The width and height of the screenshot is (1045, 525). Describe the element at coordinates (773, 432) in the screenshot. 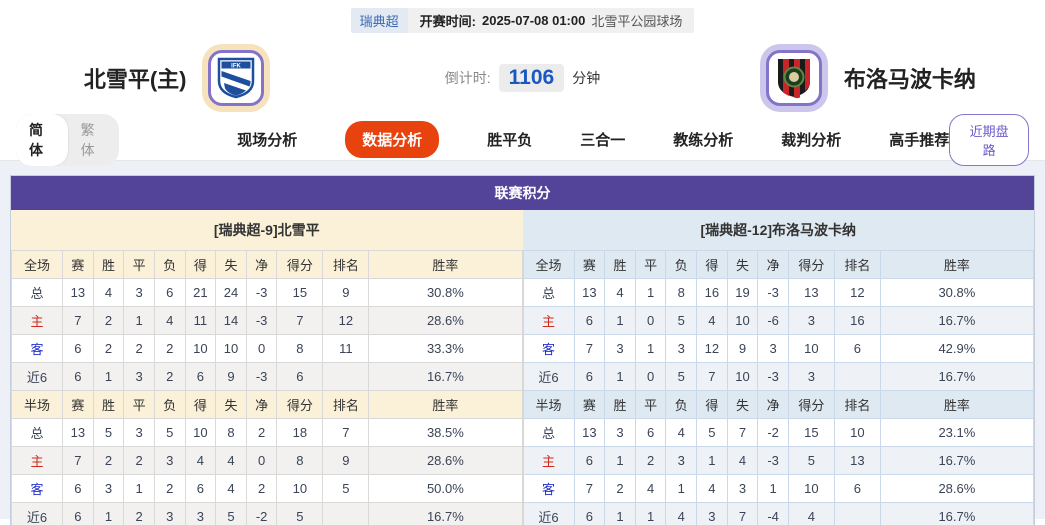

I see `stat-cell: -2` at that location.